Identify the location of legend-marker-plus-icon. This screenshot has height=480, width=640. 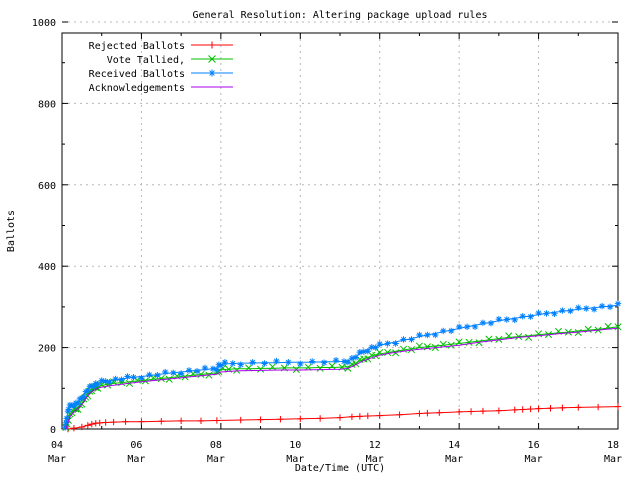
(212, 45).